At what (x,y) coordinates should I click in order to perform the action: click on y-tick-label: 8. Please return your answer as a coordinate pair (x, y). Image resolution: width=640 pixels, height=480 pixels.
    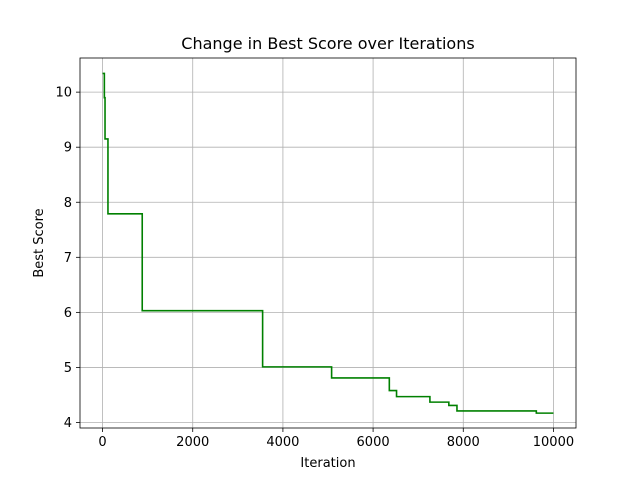
    Looking at the image, I should click on (68, 203).